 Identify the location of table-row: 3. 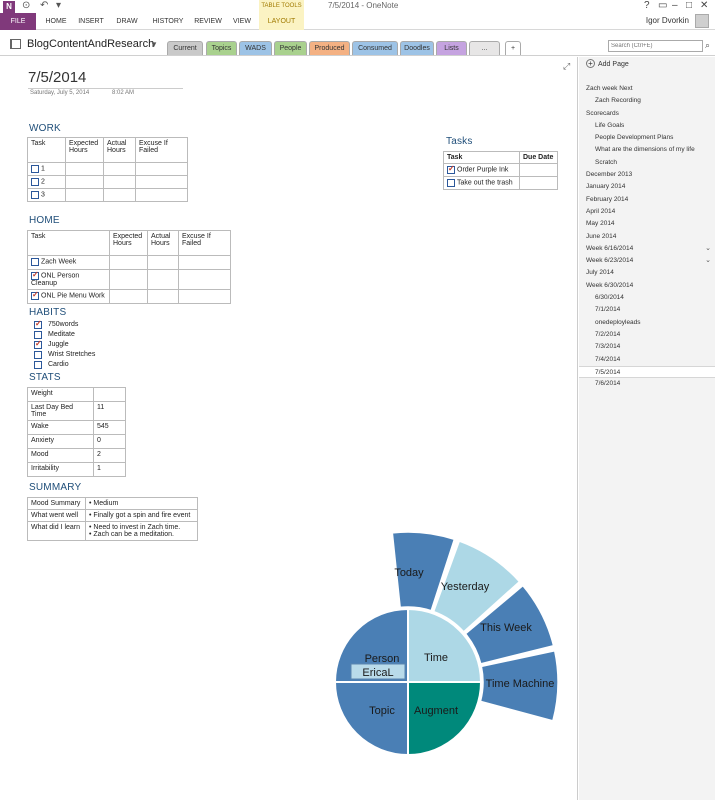
(107, 195).